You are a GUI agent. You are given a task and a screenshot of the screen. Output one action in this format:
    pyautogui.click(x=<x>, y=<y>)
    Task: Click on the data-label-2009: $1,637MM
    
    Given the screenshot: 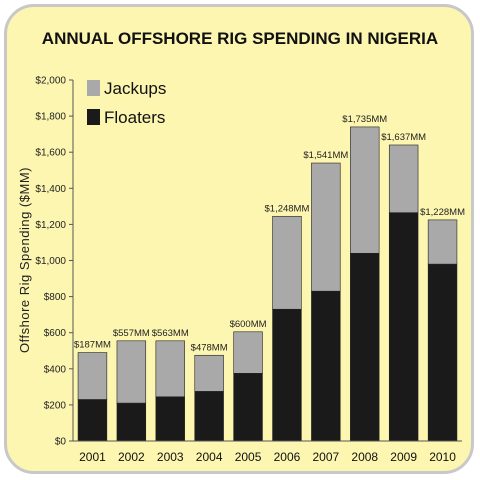 What is the action you would take?
    pyautogui.click(x=403, y=137)
    